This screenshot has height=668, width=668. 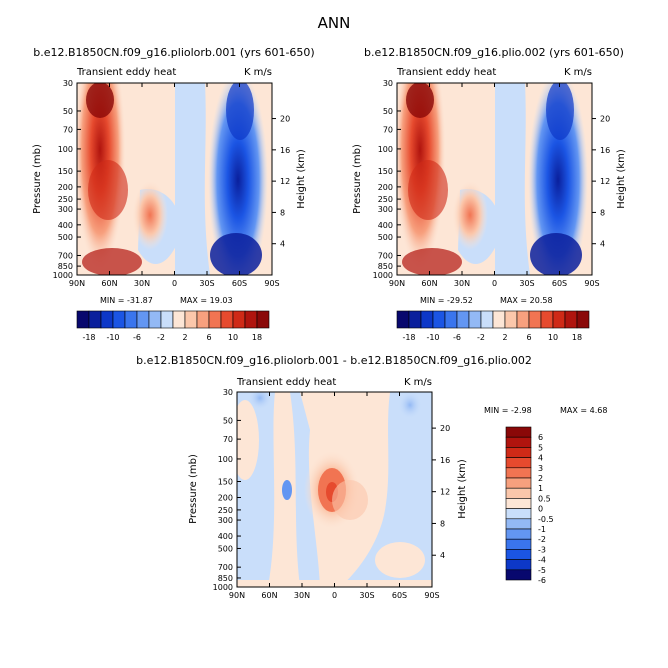 I want to click on panel-1-x-ticks: 90N 60N 30N 0 30S 60S 90S, so click(x=174, y=185).